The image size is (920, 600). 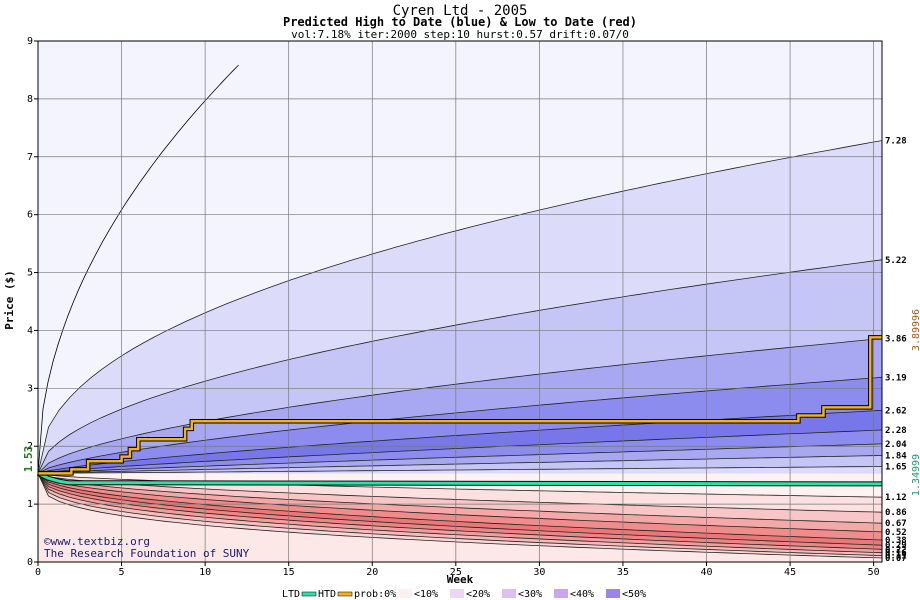 I want to click on high-band-end-label: 2.04, so click(x=896, y=445).